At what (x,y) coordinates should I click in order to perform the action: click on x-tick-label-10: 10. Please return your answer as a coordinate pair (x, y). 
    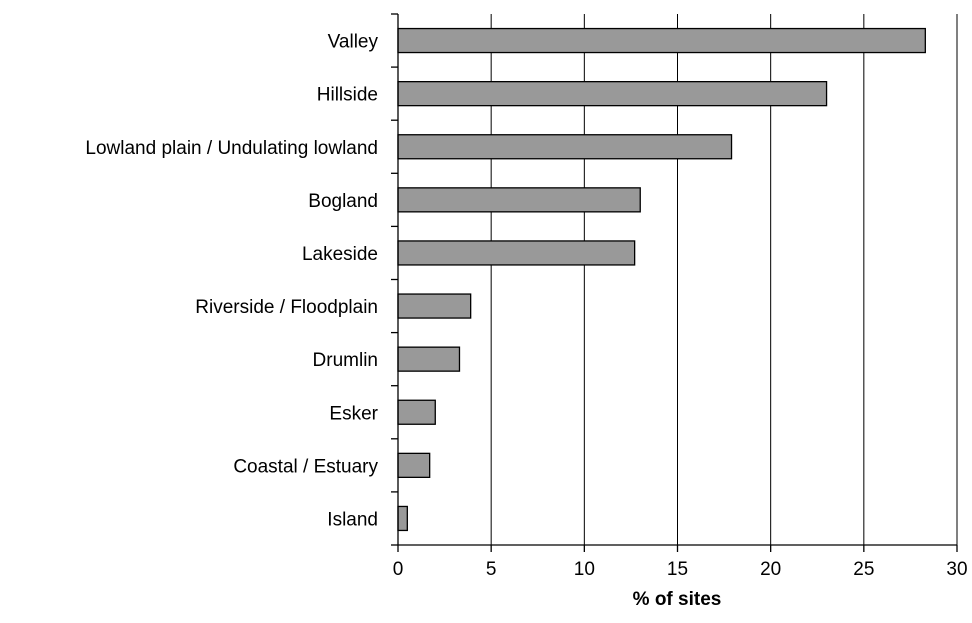
    Looking at the image, I should click on (584, 569).